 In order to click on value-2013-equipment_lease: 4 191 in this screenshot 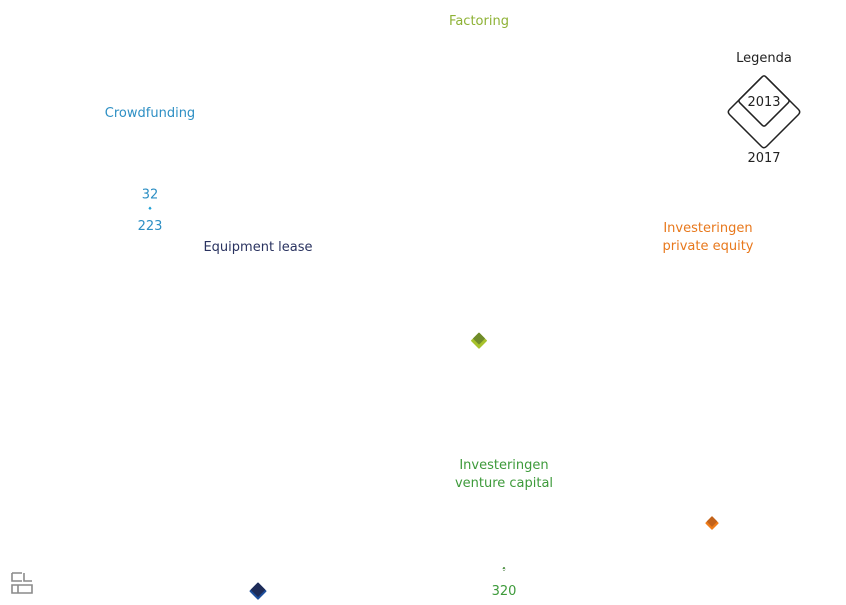, I will do `click(257, 565)`.